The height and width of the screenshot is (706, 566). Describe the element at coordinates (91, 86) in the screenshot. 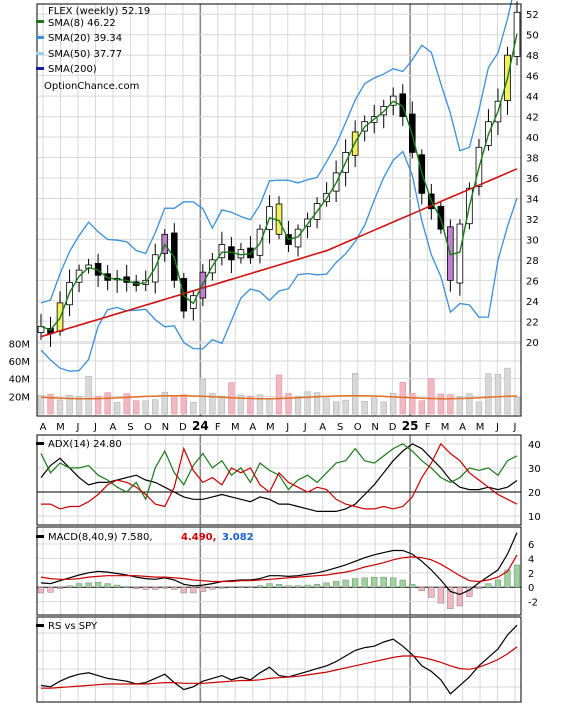

I see `watermark: OptionChance.com` at that location.